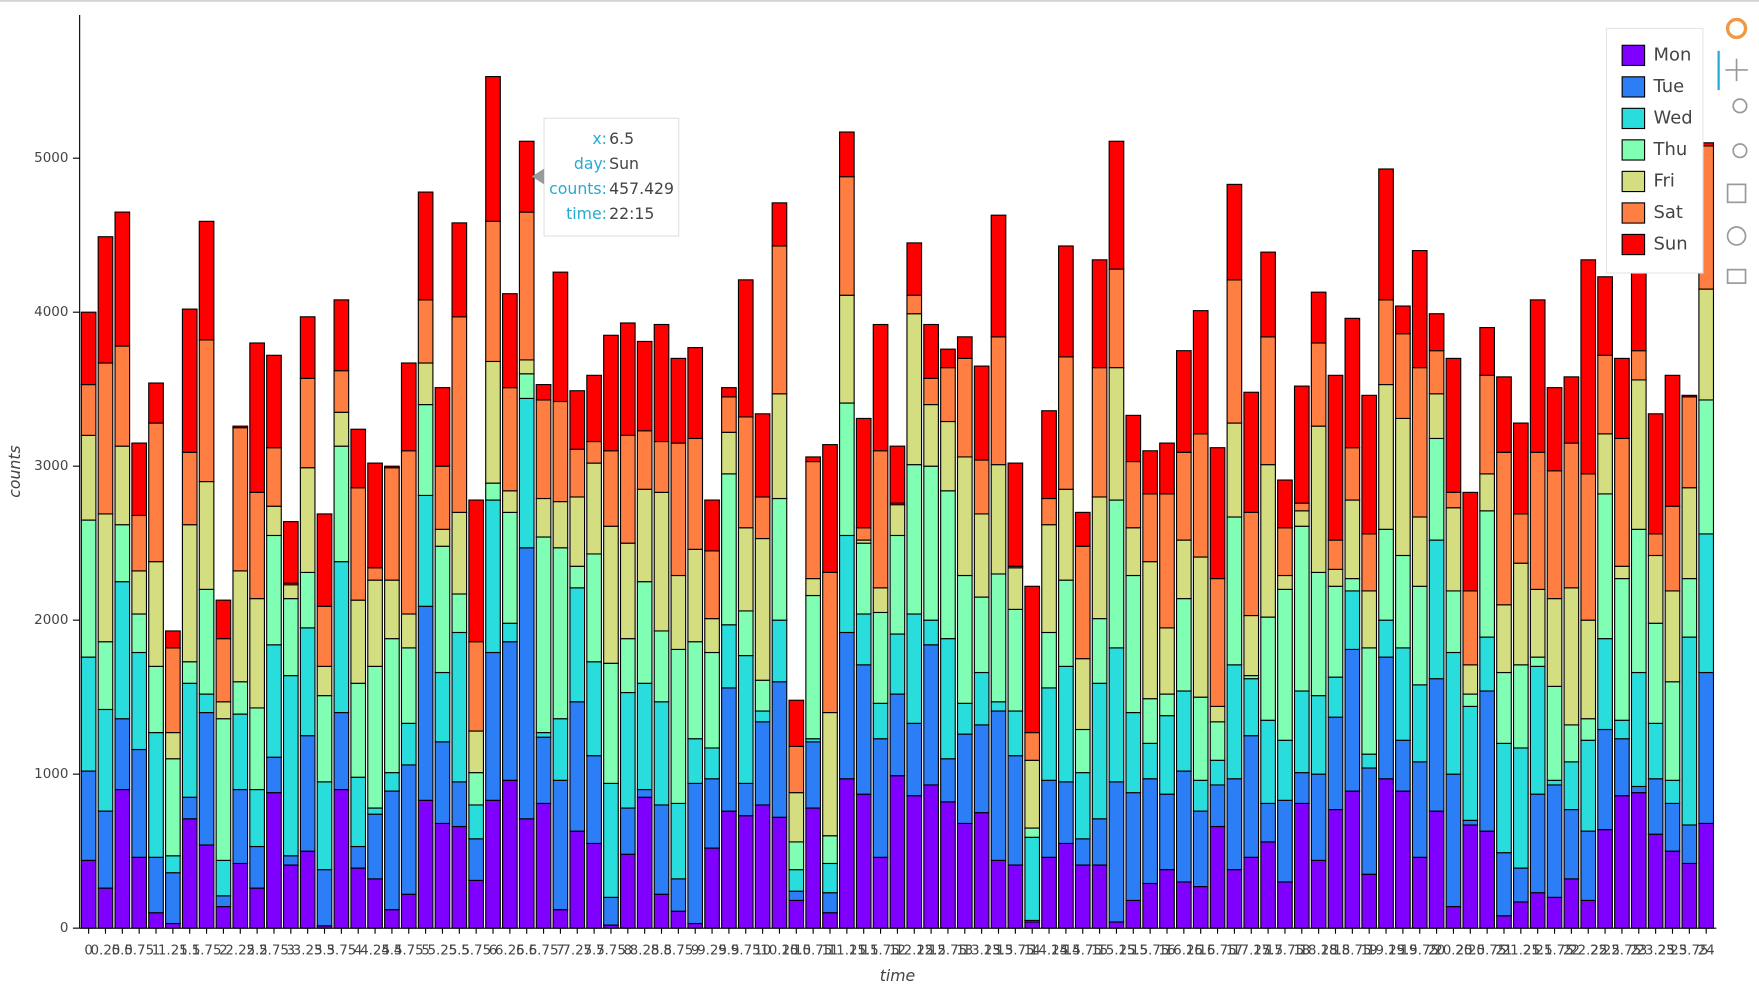 The width and height of the screenshot is (1759, 988). Describe the element at coordinates (189, 951) in the screenshot. I see `x-tick-label: 1.5` at that location.